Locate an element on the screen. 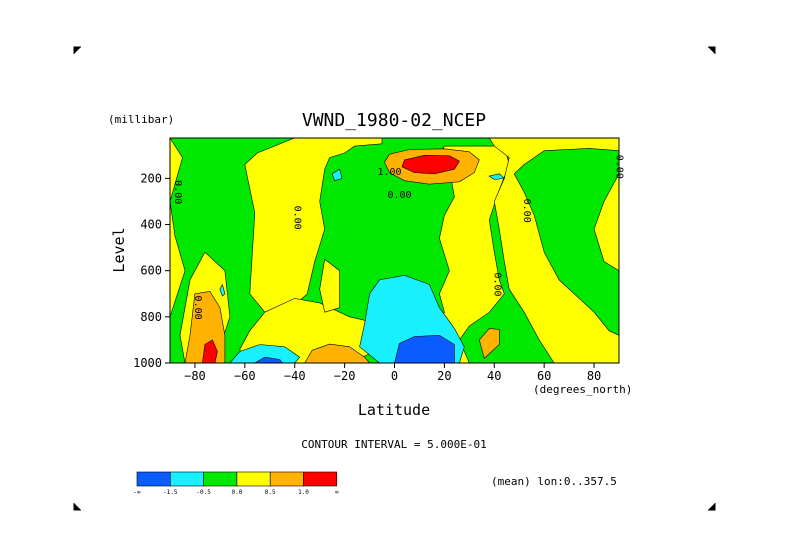 Image resolution: width=789 pixels, height=558 pixels. colorbar-label: -0.5 is located at coordinates (203, 492).